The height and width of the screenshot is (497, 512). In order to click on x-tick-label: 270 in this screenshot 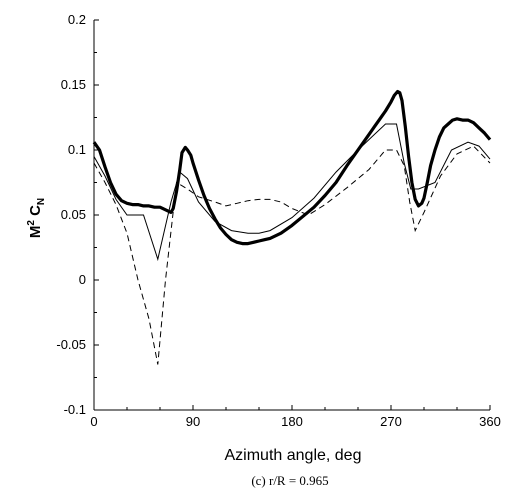, I will do `click(391, 421)`.